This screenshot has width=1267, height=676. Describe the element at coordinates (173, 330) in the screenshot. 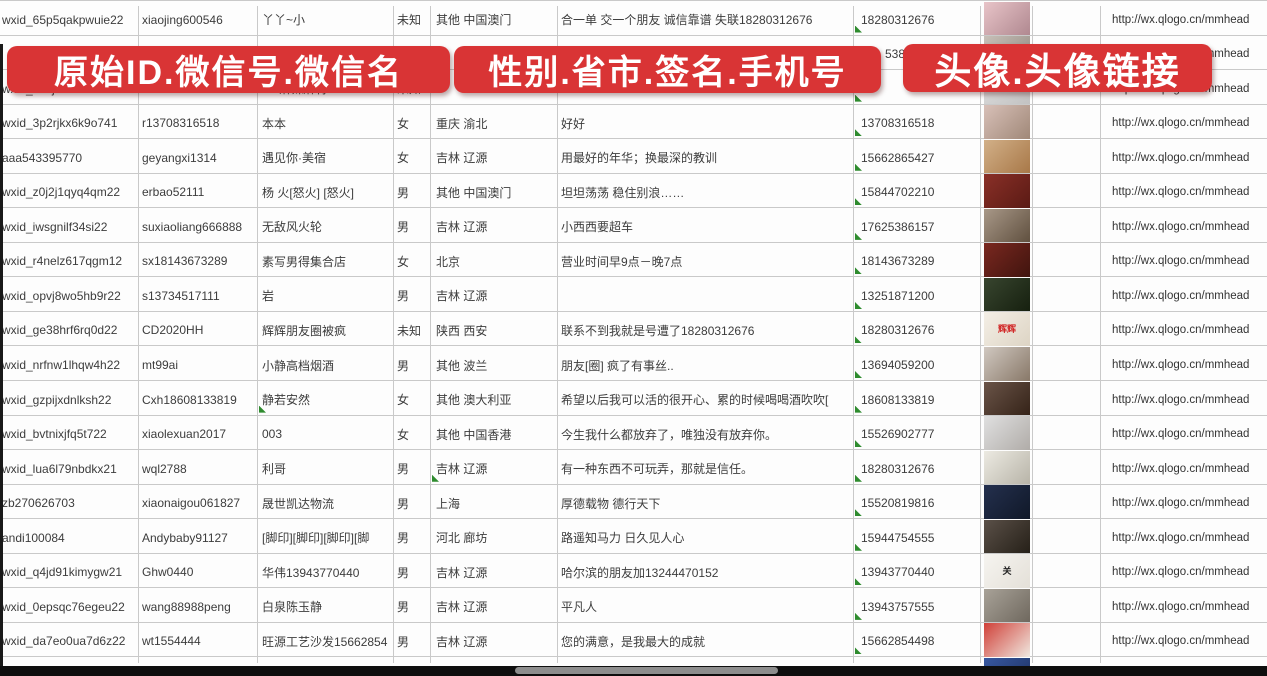

I see `cell-wechat-id: CD2020HH` at that location.